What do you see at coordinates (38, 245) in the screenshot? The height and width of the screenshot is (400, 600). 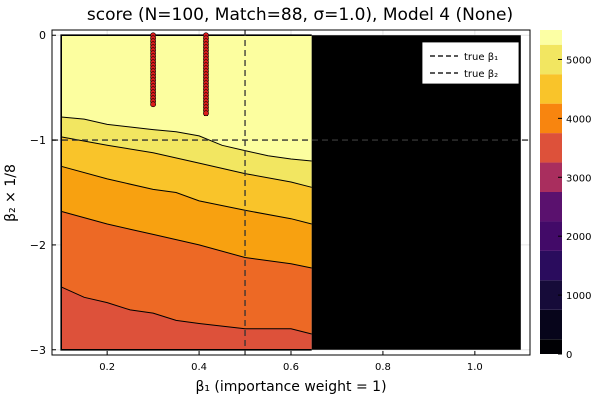 I see `y-tick-label: −2` at bounding box center [38, 245].